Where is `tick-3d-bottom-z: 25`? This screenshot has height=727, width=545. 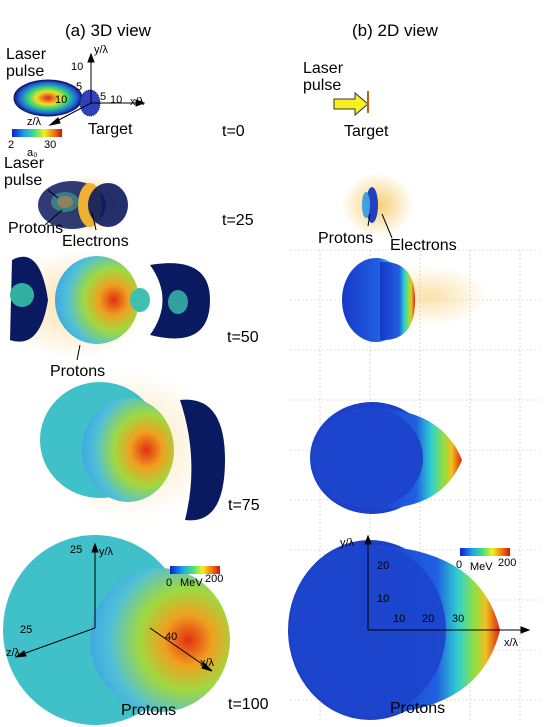 tick-3d-bottom-z: 25 is located at coordinates (26, 630).